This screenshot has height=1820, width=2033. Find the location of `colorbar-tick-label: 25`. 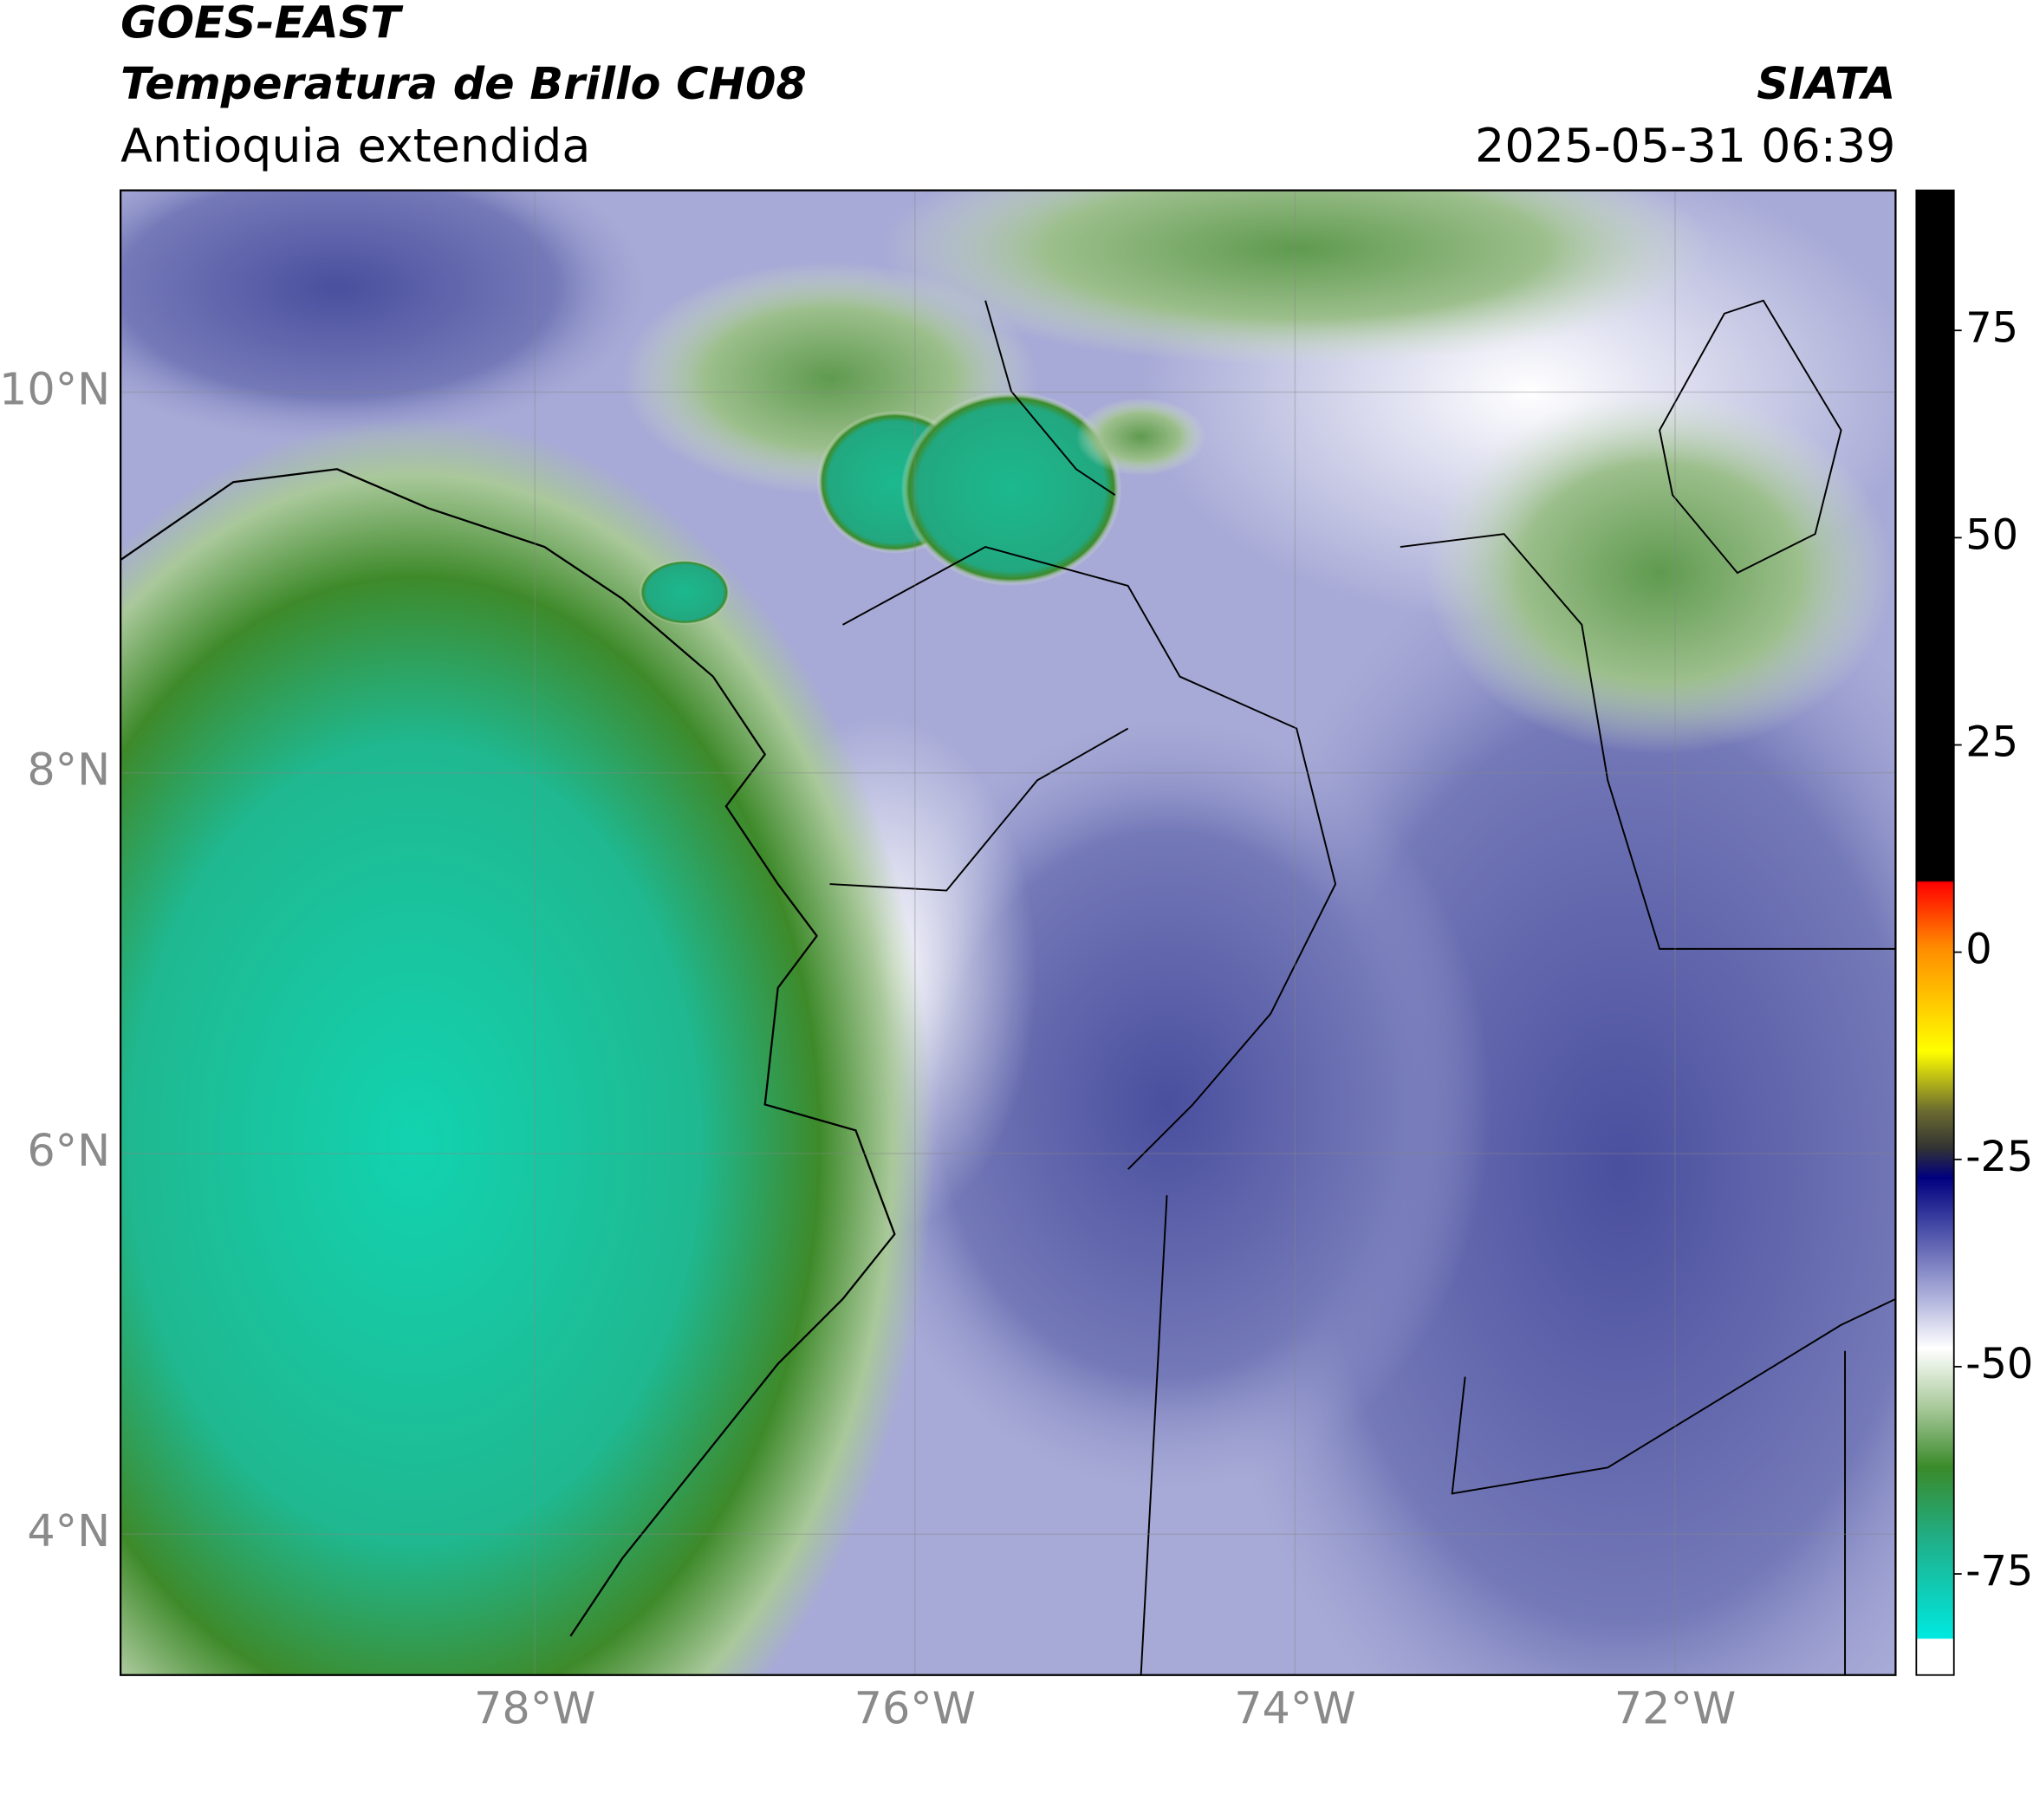

colorbar-tick-label: 25 is located at coordinates (1991, 743).